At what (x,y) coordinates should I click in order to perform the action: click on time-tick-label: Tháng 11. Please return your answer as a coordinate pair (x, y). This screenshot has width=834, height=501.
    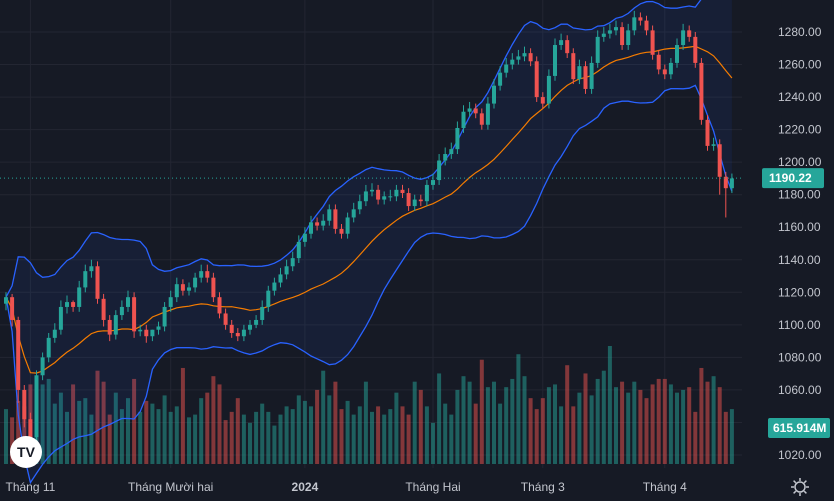
    Looking at the image, I should click on (30, 487).